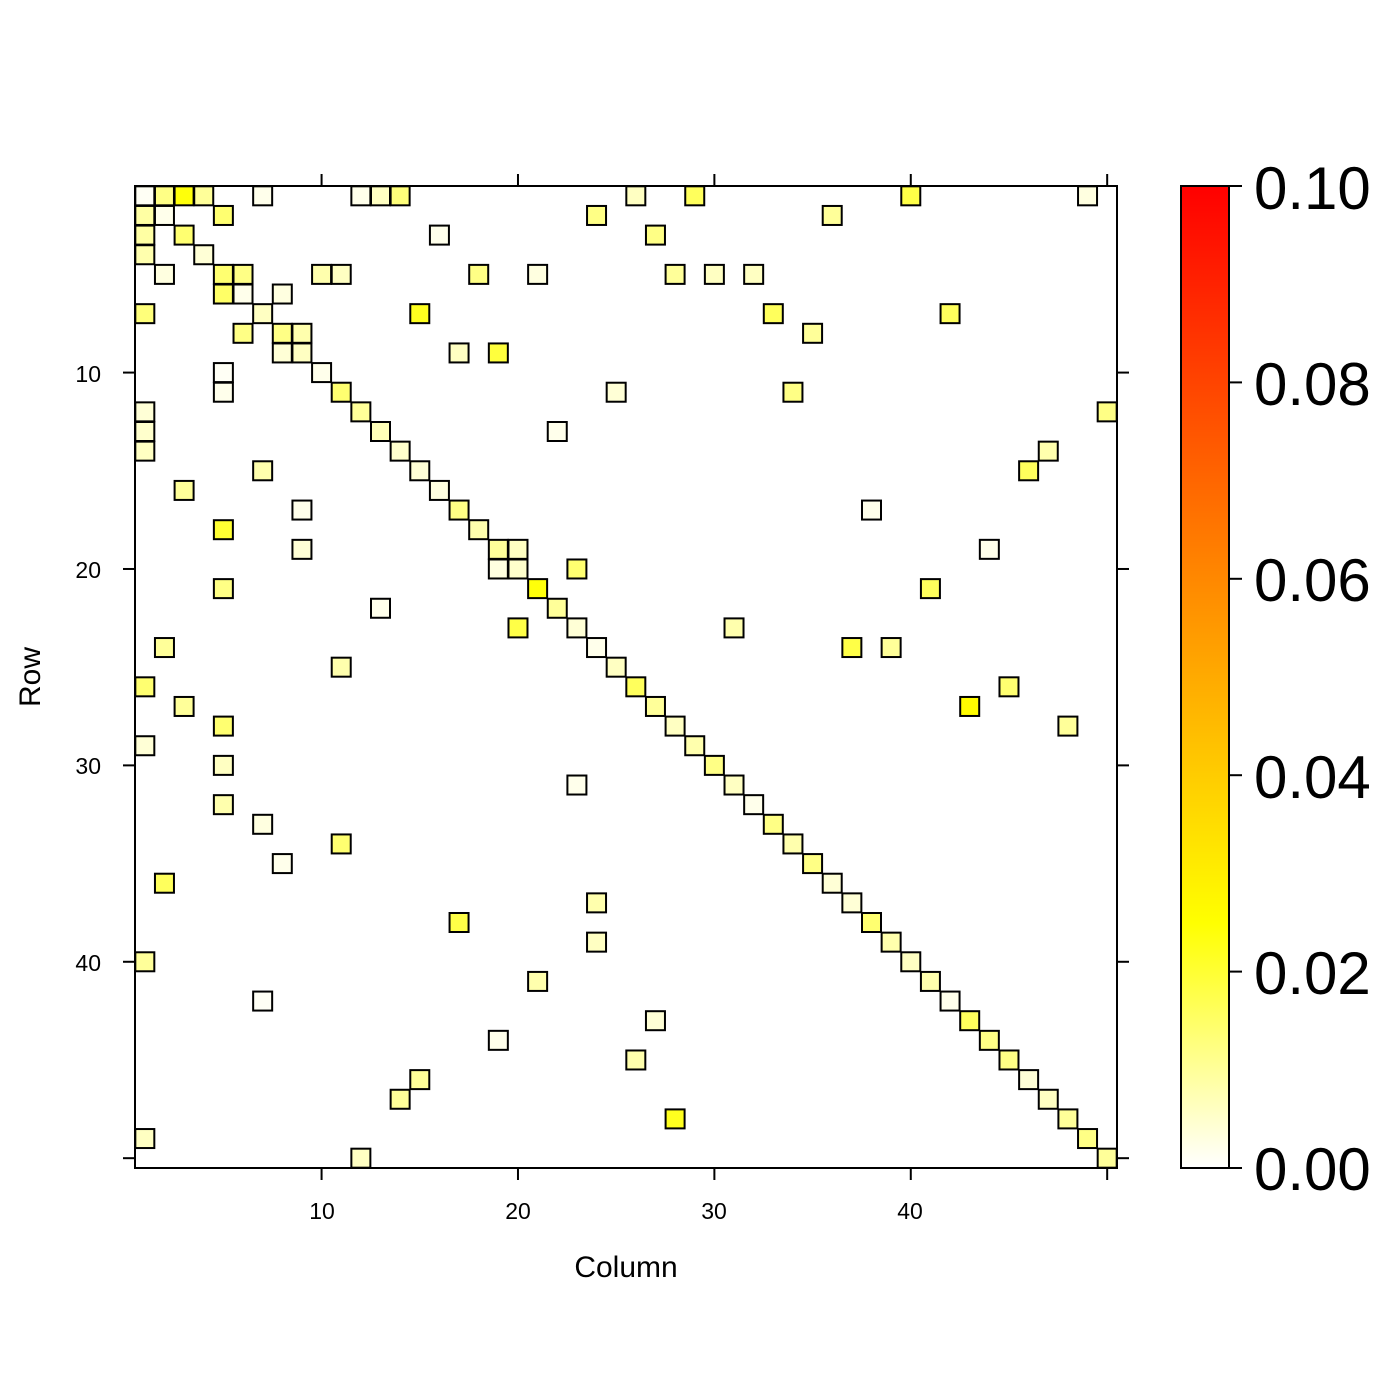 The height and width of the screenshot is (1400, 1400). I want to click on heatmap-cell-r13-c13, so click(380, 431).